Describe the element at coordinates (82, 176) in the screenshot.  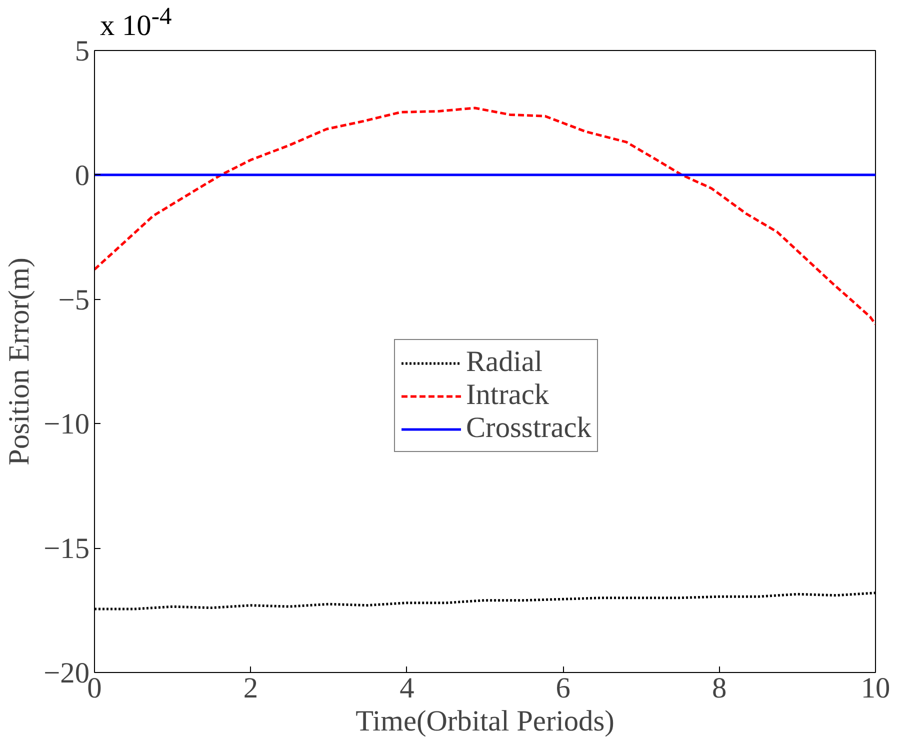
I see `y-tick-label: 0` at that location.